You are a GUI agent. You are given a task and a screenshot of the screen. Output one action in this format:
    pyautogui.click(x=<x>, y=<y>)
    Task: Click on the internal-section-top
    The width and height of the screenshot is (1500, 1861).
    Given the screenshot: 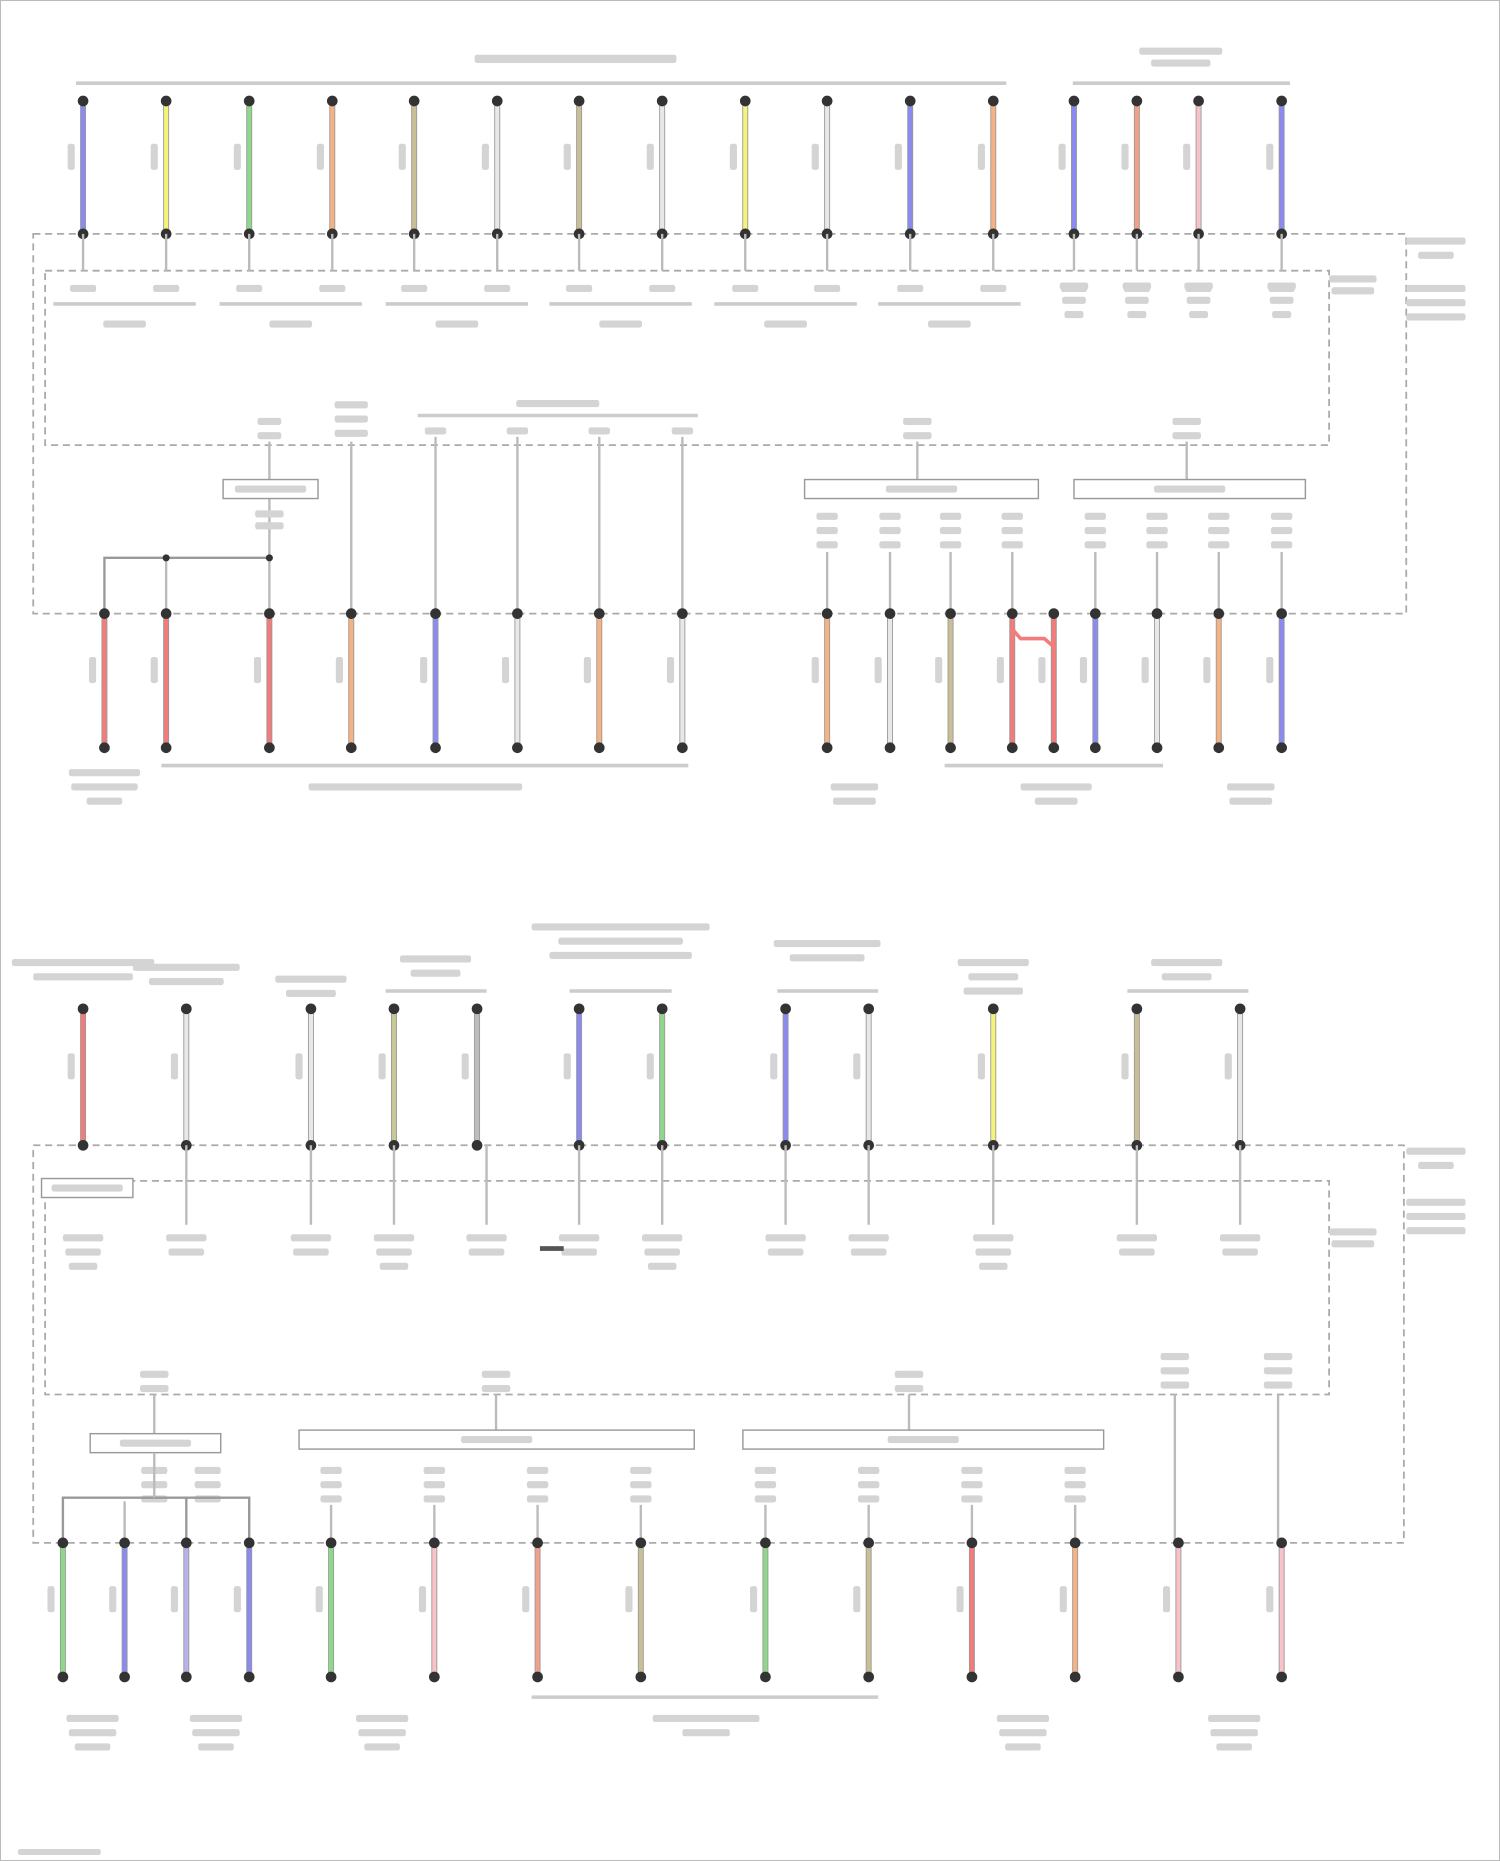 What is the action you would take?
    pyautogui.click(x=687, y=358)
    